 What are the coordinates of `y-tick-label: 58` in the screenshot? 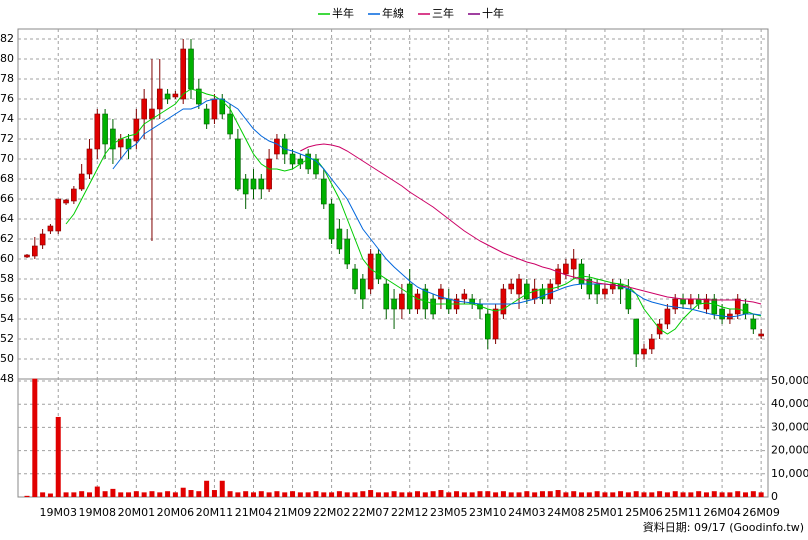 It's located at (7, 278).